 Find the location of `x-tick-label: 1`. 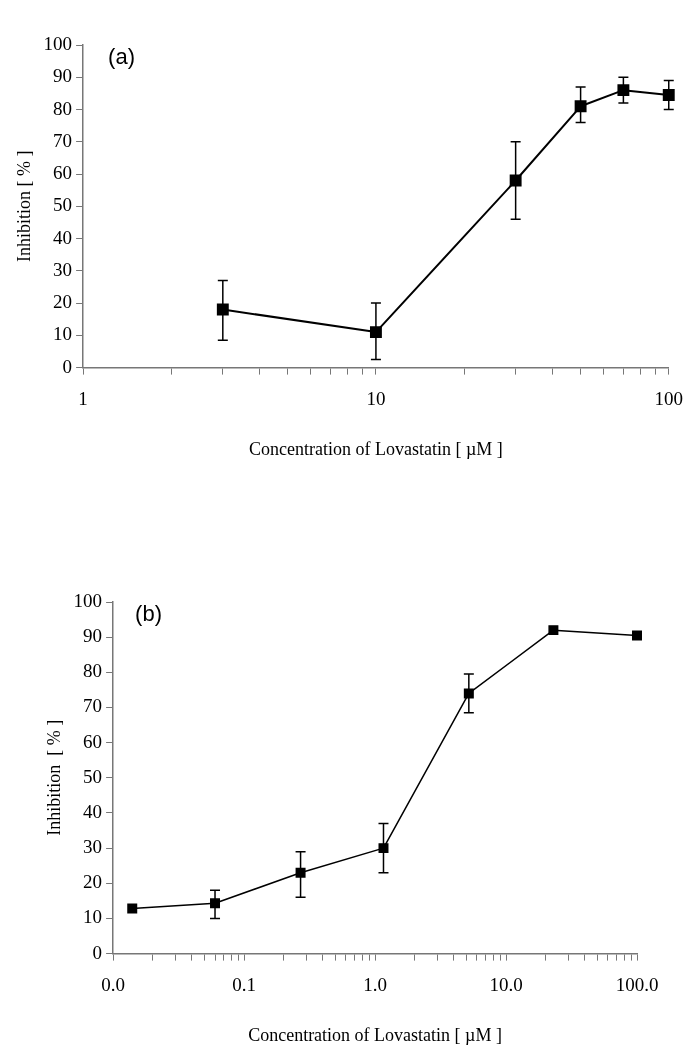

x-tick-label: 1 is located at coordinates (83, 398).